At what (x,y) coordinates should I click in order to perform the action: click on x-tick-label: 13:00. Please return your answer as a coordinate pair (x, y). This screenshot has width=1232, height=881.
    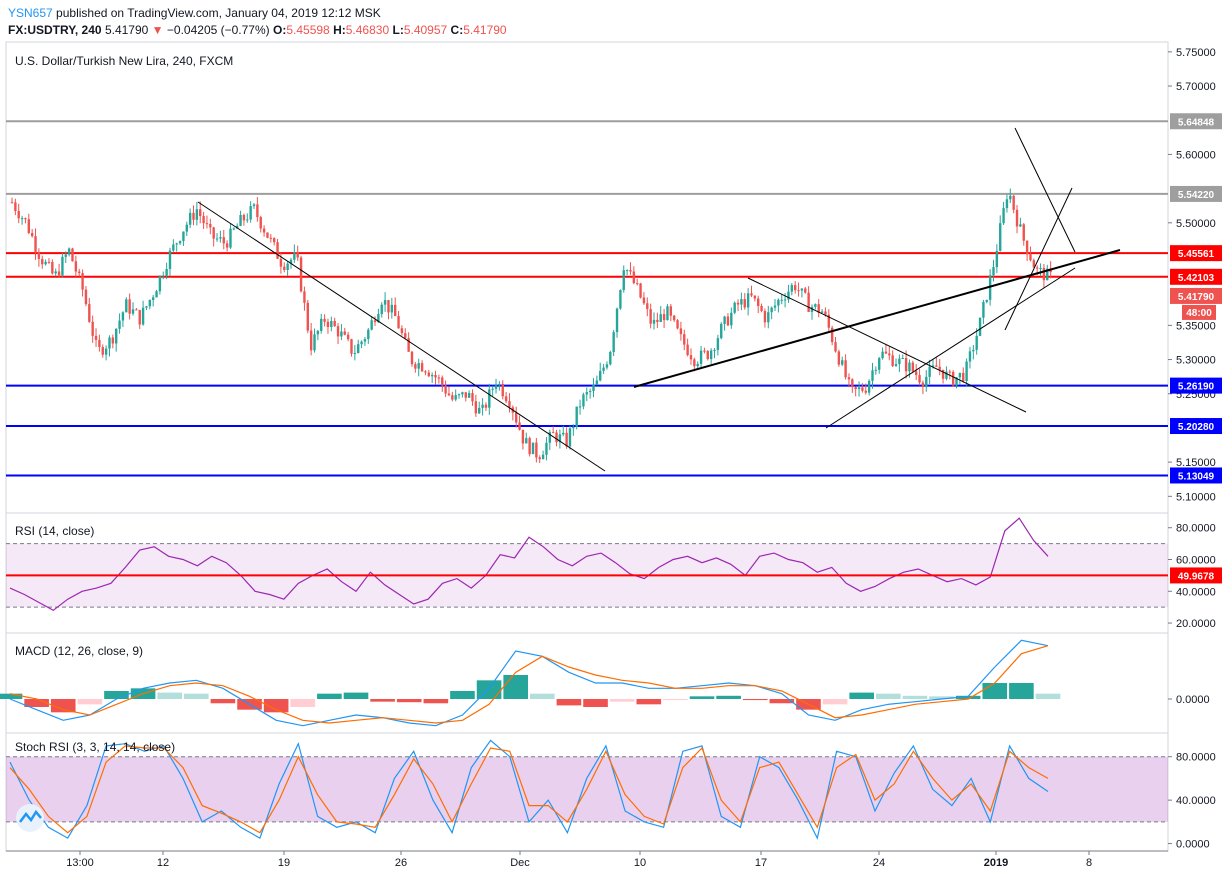
    Looking at the image, I should click on (80, 863).